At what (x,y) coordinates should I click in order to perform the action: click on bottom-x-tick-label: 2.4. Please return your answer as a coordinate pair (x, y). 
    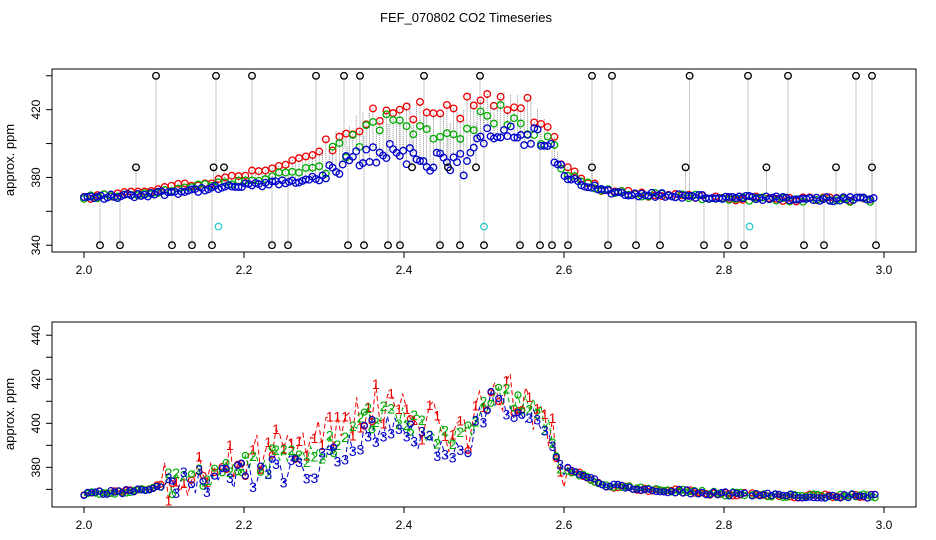
    Looking at the image, I should click on (404, 525).